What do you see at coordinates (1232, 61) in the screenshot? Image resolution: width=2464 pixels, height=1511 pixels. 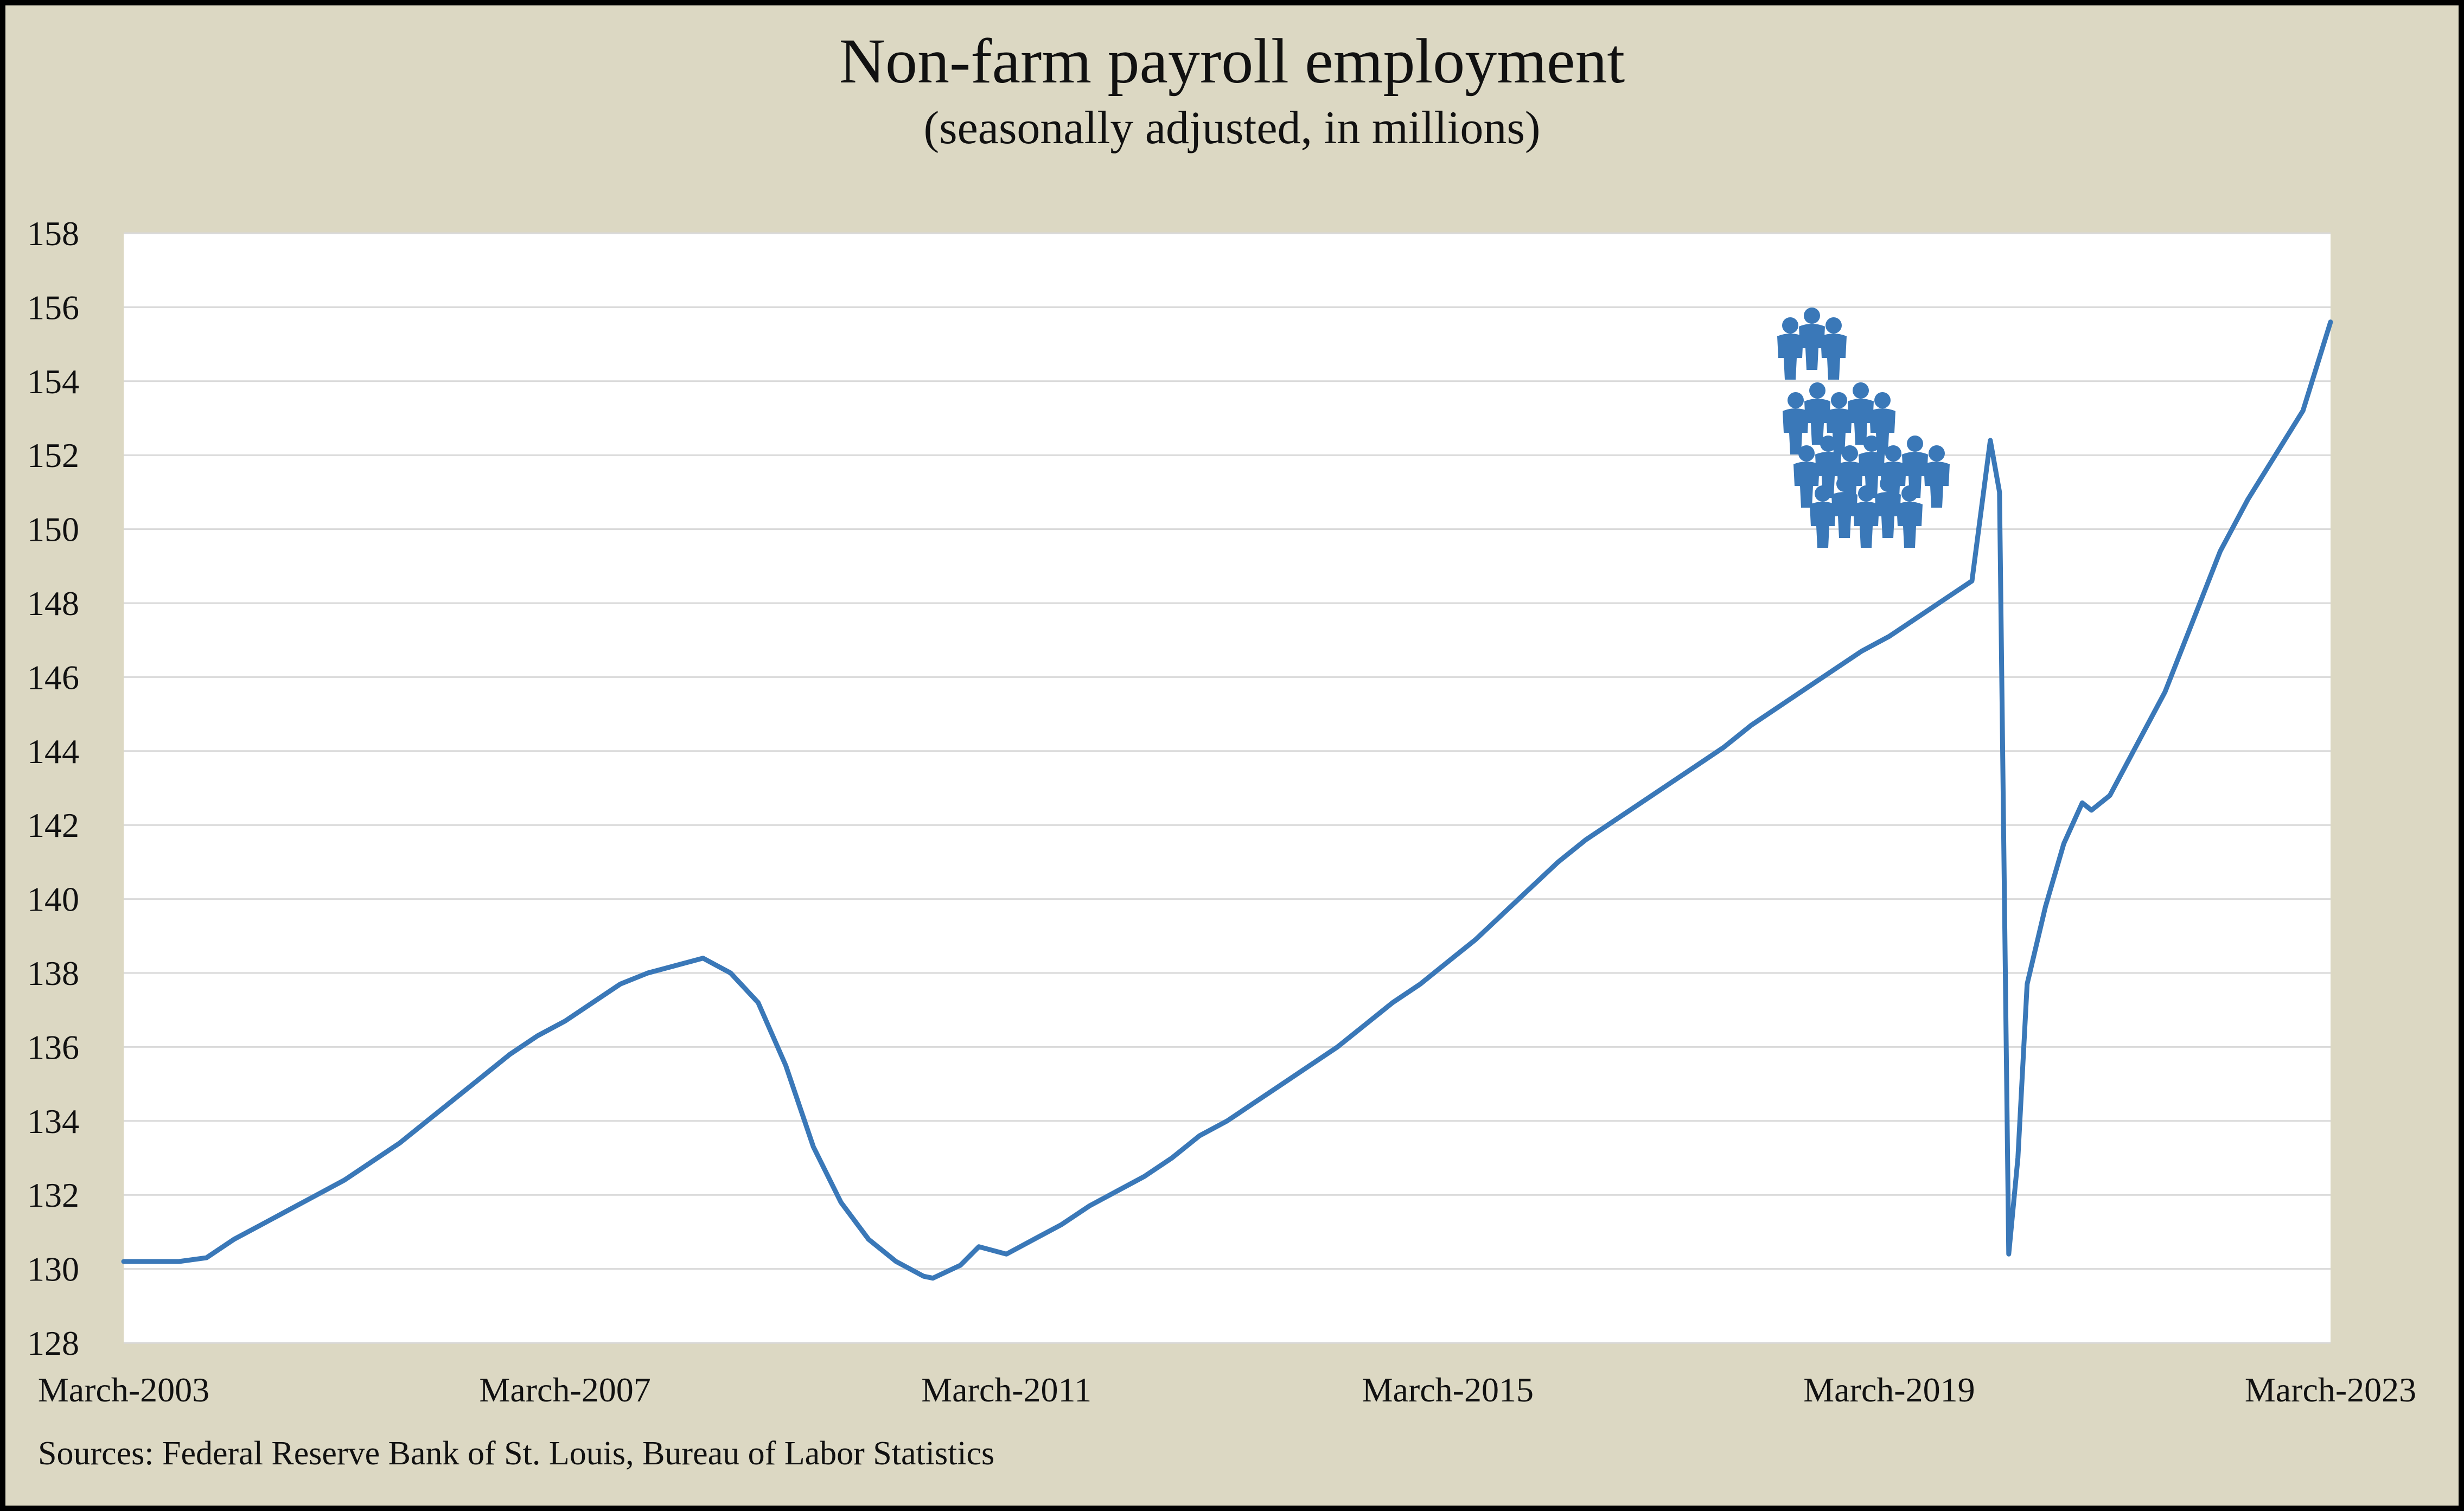 I see `chart-title: Non-farm payroll employment` at bounding box center [1232, 61].